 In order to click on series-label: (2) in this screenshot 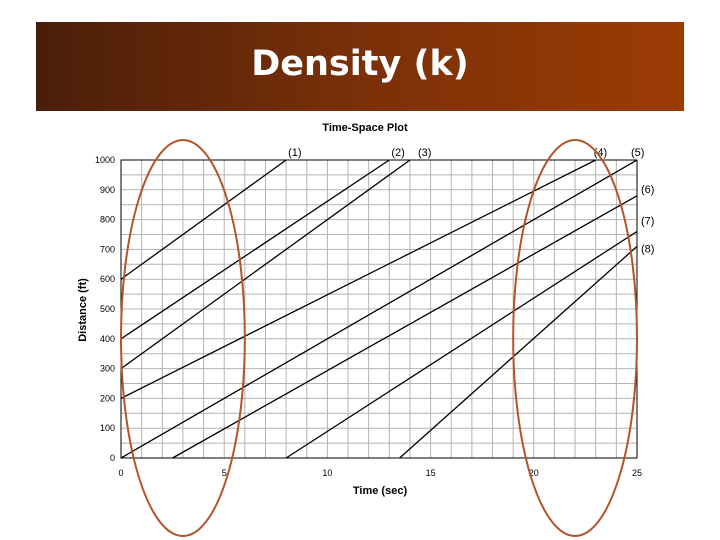, I will do `click(397, 153)`.